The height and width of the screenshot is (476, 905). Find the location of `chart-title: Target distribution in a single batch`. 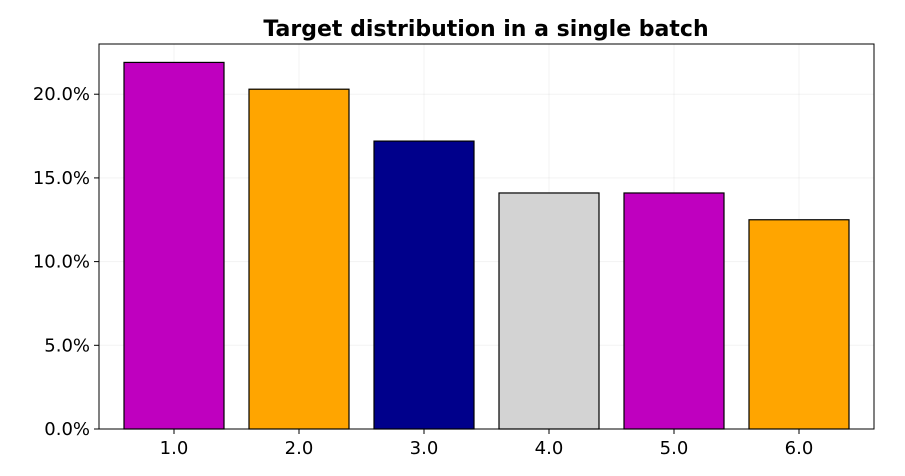

chart-title: Target distribution in a single batch is located at coordinates (485, 29).